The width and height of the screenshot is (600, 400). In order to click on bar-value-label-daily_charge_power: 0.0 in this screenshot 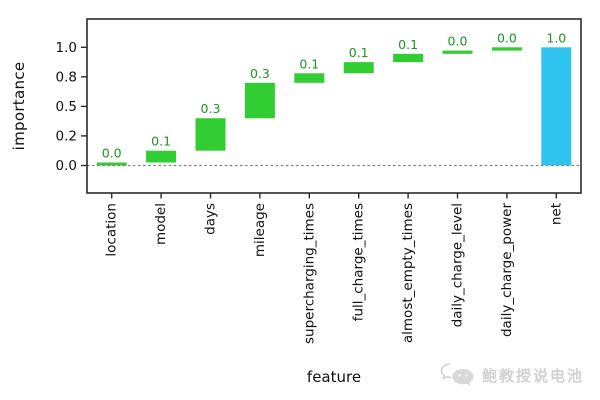, I will do `click(507, 37)`.